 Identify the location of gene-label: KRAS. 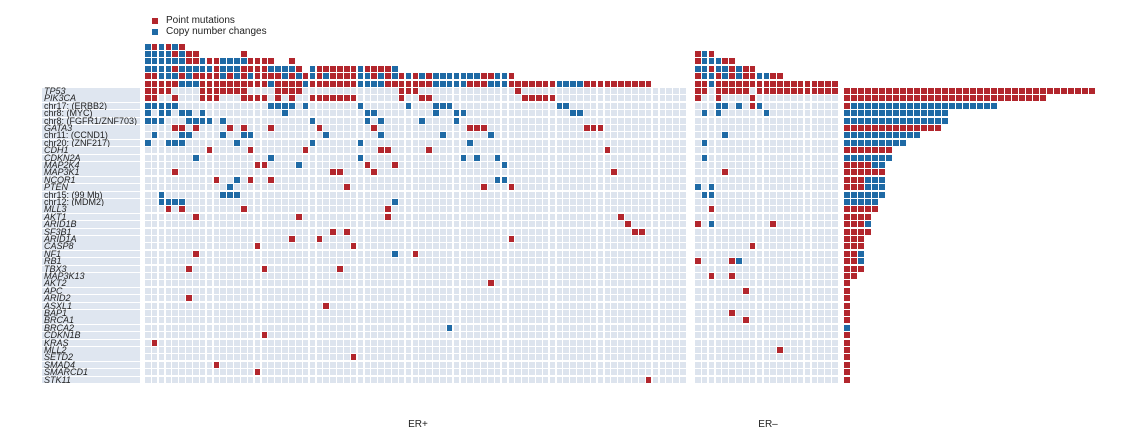
(91, 342).